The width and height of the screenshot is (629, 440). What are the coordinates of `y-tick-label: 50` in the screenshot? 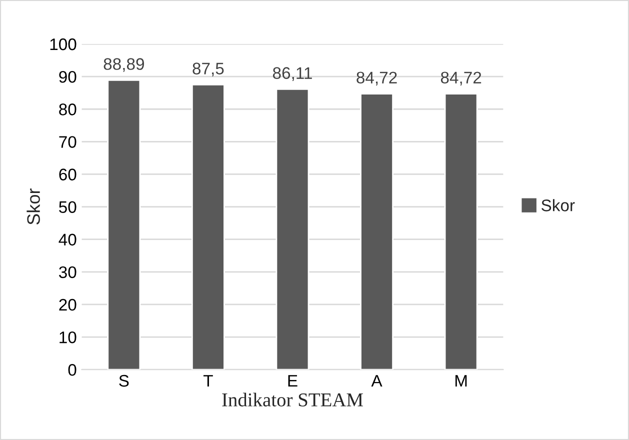 It's located at (67, 207).